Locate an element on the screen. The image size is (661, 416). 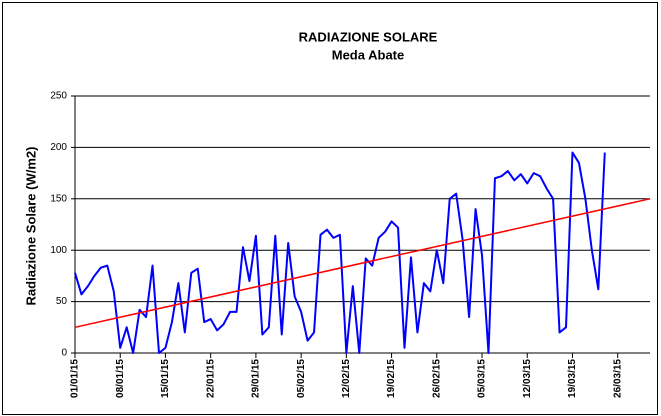
chart-title: RADIAZIONE SOLARE is located at coordinates (368, 36).